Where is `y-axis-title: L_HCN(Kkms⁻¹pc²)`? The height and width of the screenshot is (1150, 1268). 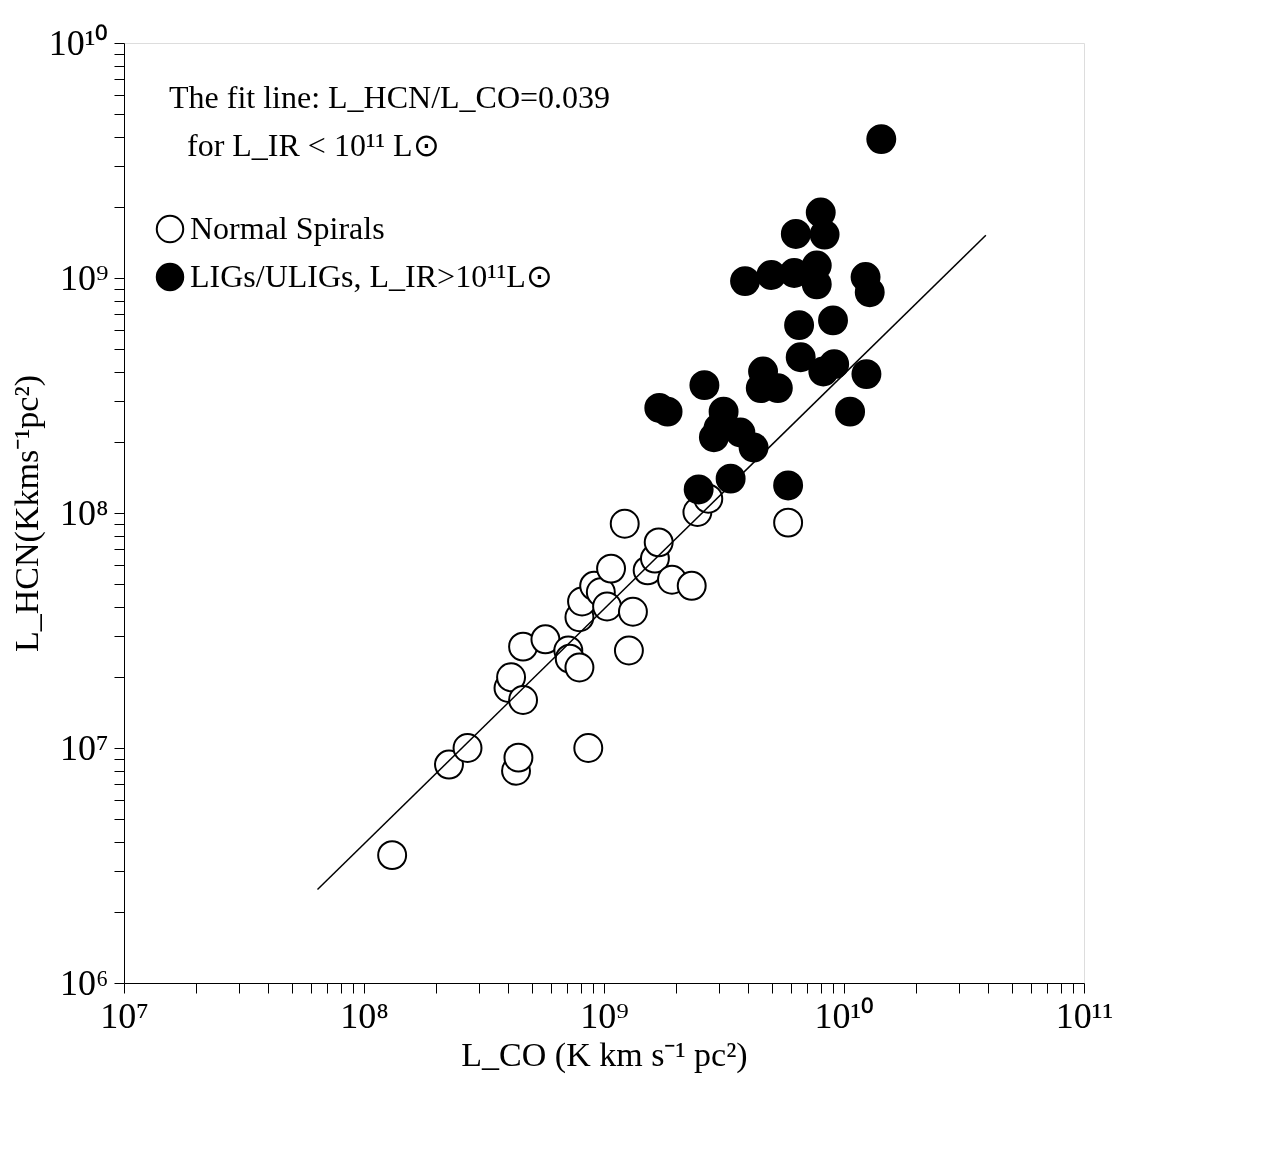 y-axis-title: L_HCN(Kkms⁻¹pc²) is located at coordinates (26, 513).